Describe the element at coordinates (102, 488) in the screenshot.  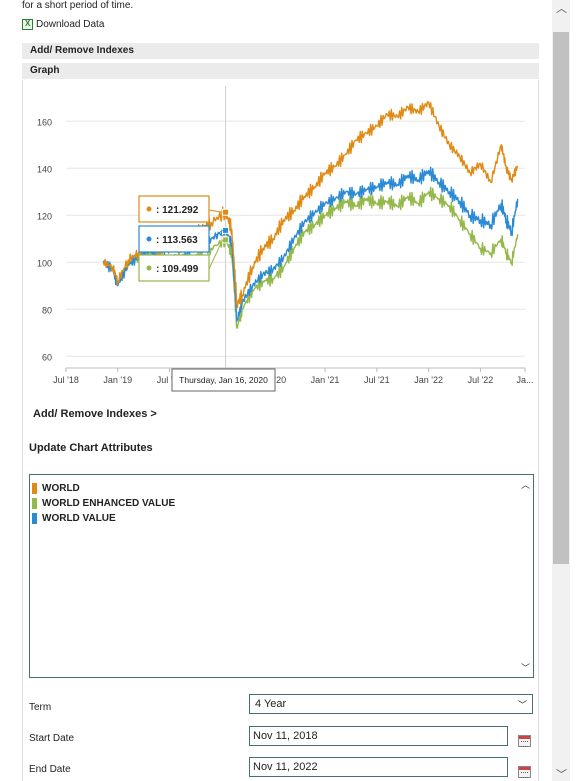
I see `series-list-item: WORLD` at that location.